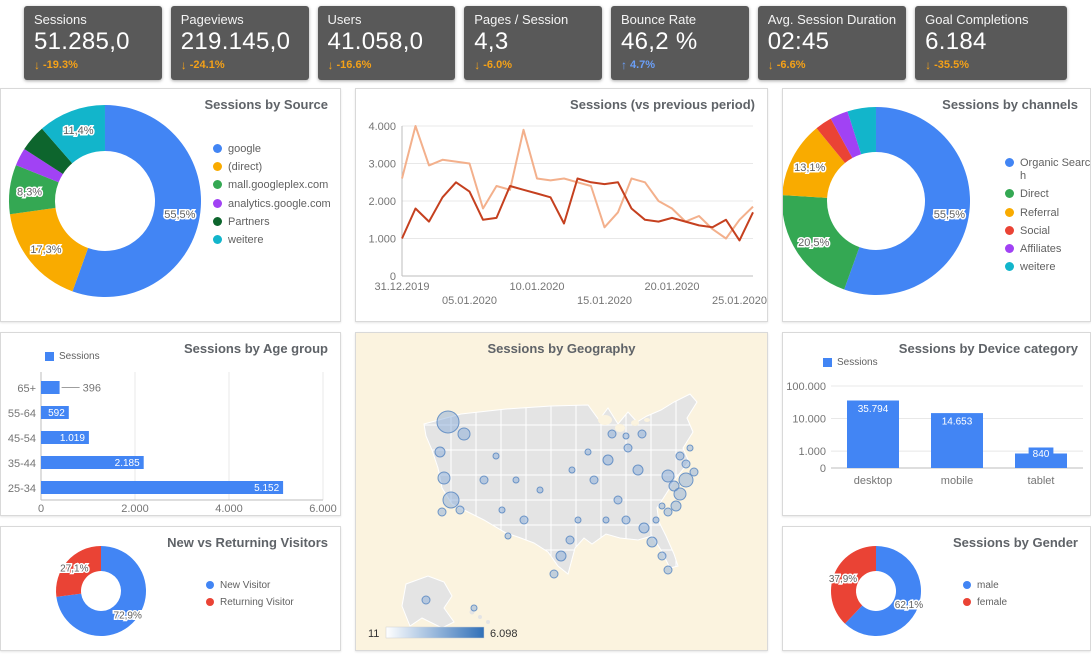 This screenshot has width=1091, height=658. What do you see at coordinates (275, 167) in the screenshot?
I see `legend-item: (direct)` at bounding box center [275, 167].